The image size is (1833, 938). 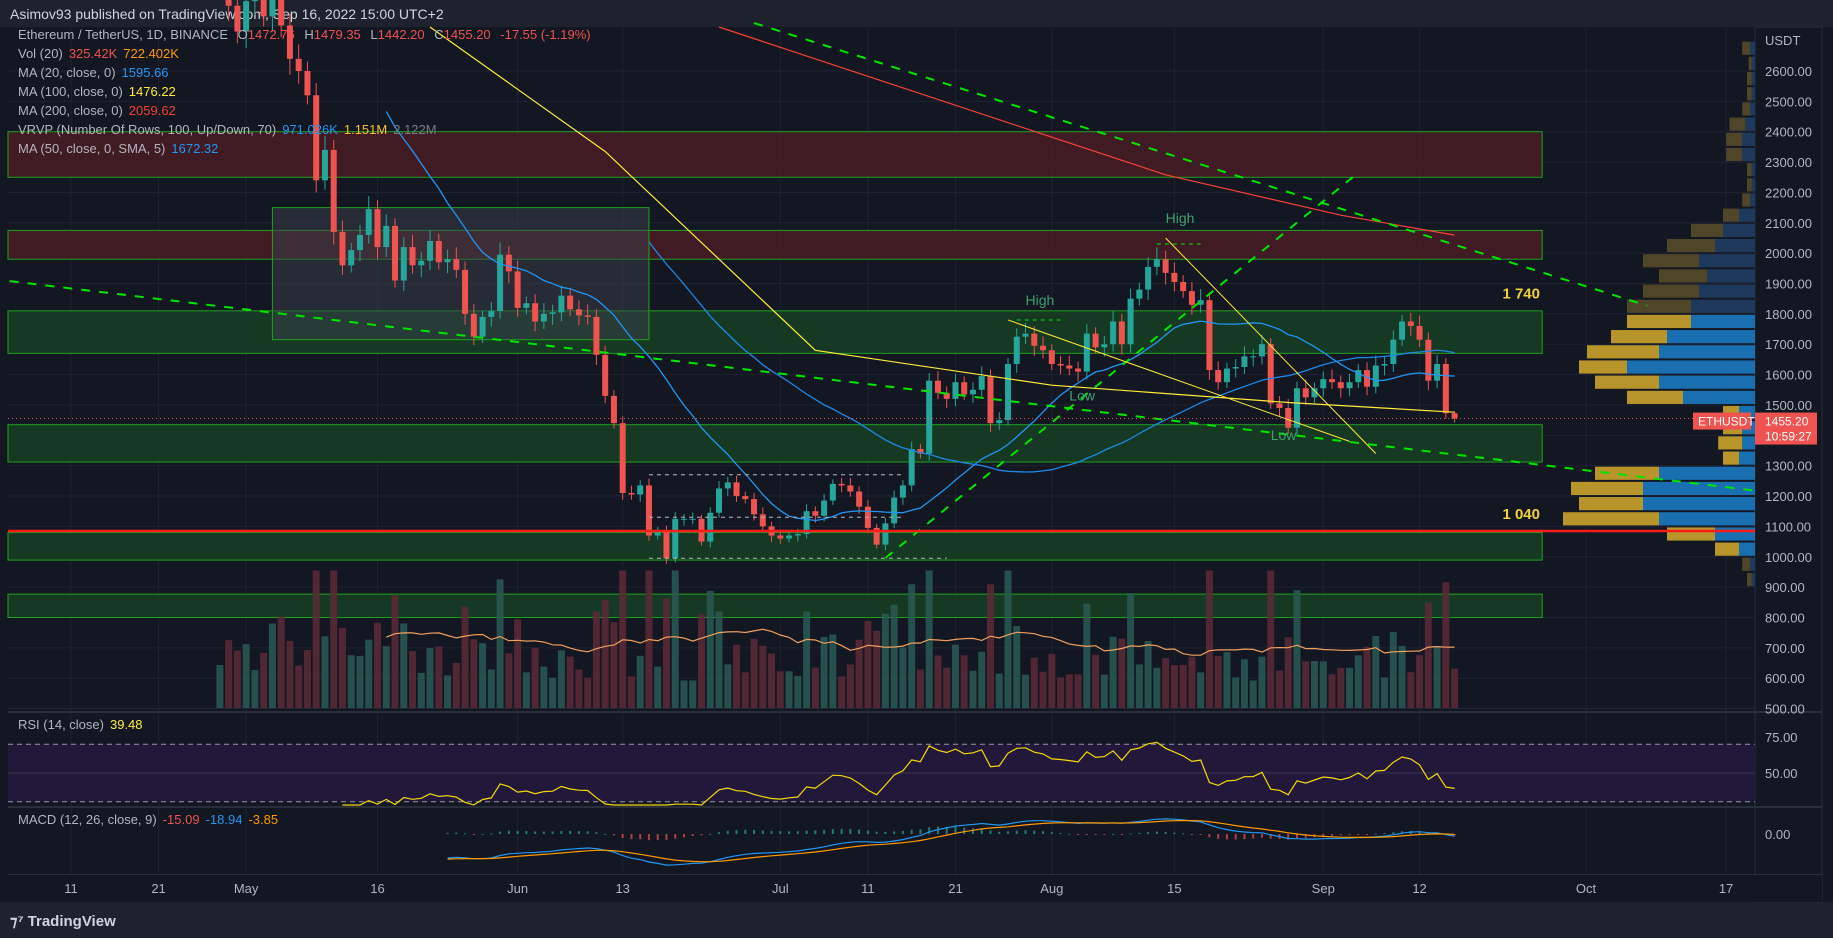 What do you see at coordinates (151, 819) in the screenshot?
I see `legend-macd: MACD (12, 26, close, 9) -15.09 -18.94 -3.85` at bounding box center [151, 819].